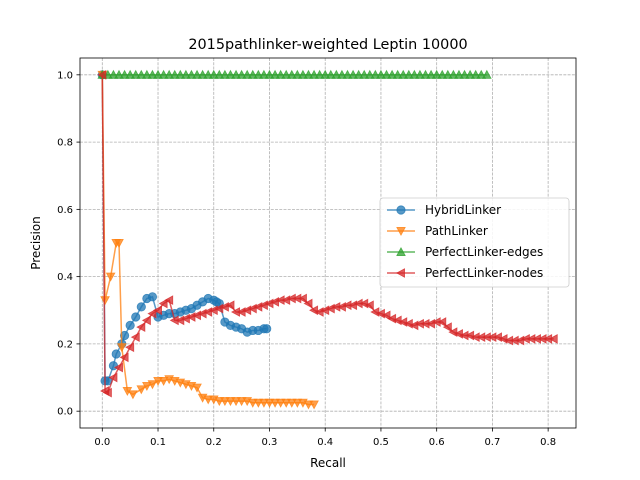 This screenshot has width=640, height=480. I want to click on y-axis: 0.0 0.2 0.4 0.6 0.8 1.0, so click(68, 244).